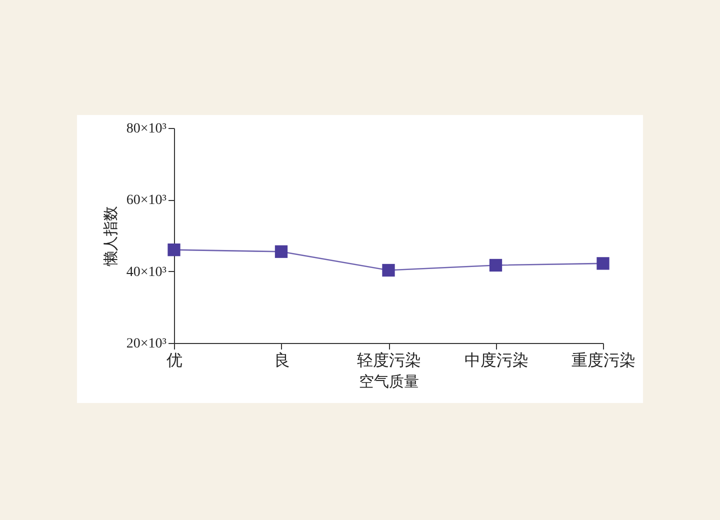  What do you see at coordinates (389, 382) in the screenshot?
I see `x-axis-title: 空气质量` at bounding box center [389, 382].